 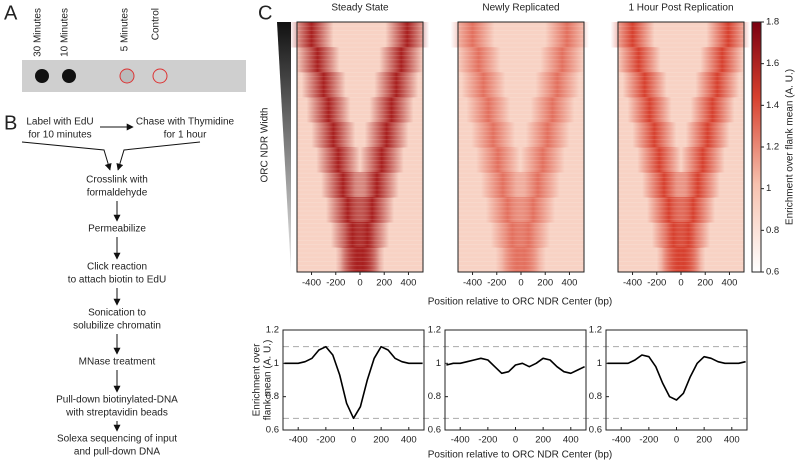 I want to click on colorbar-tick-label: 0.6, so click(x=772, y=272).